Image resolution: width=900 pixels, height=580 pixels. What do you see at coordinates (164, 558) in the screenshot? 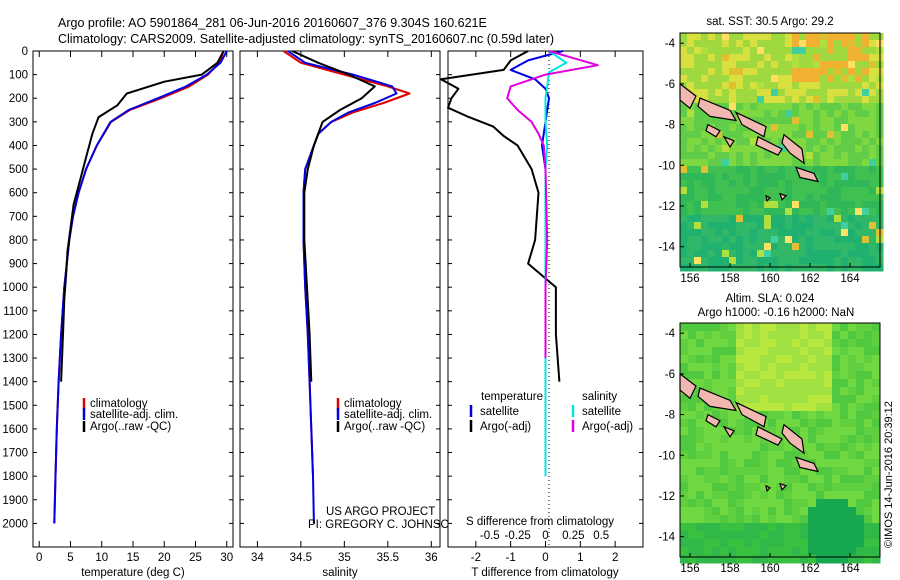
I see `x-tick-label: 20` at bounding box center [164, 558].